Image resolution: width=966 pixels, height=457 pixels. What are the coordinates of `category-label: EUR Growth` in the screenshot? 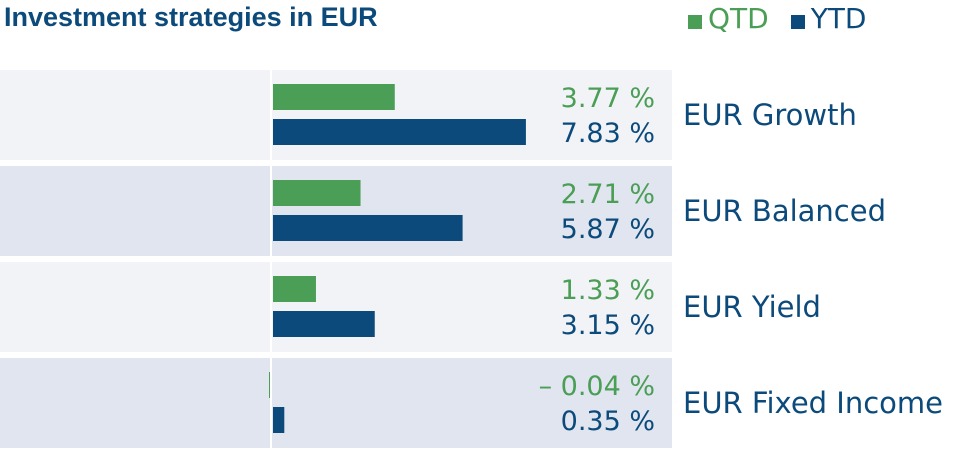 It's located at (770, 115).